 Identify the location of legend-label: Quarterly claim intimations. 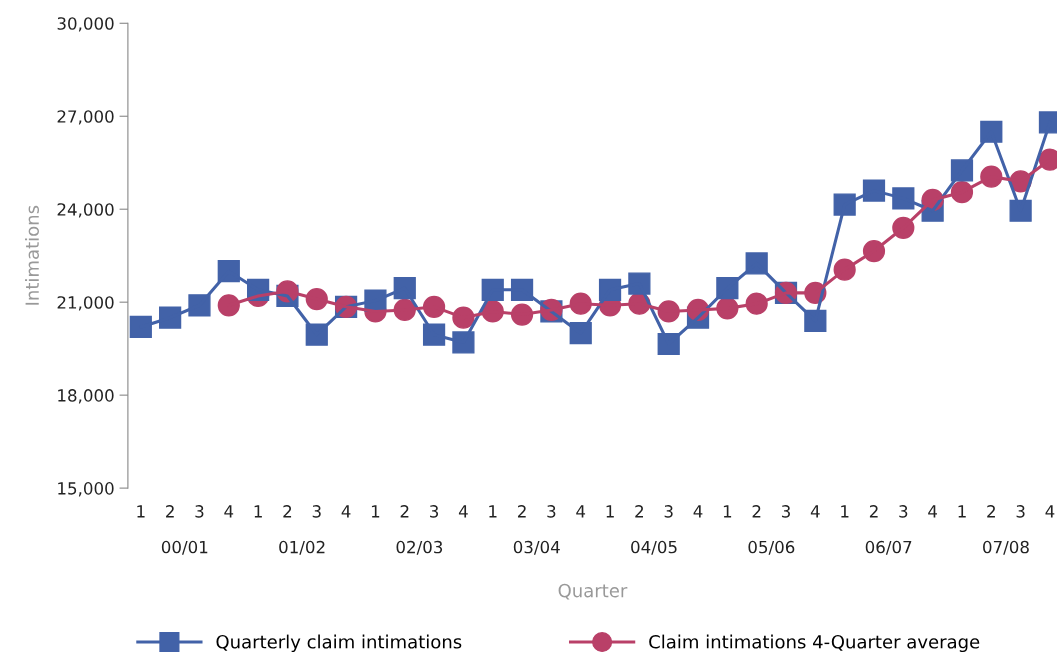
(339, 643).